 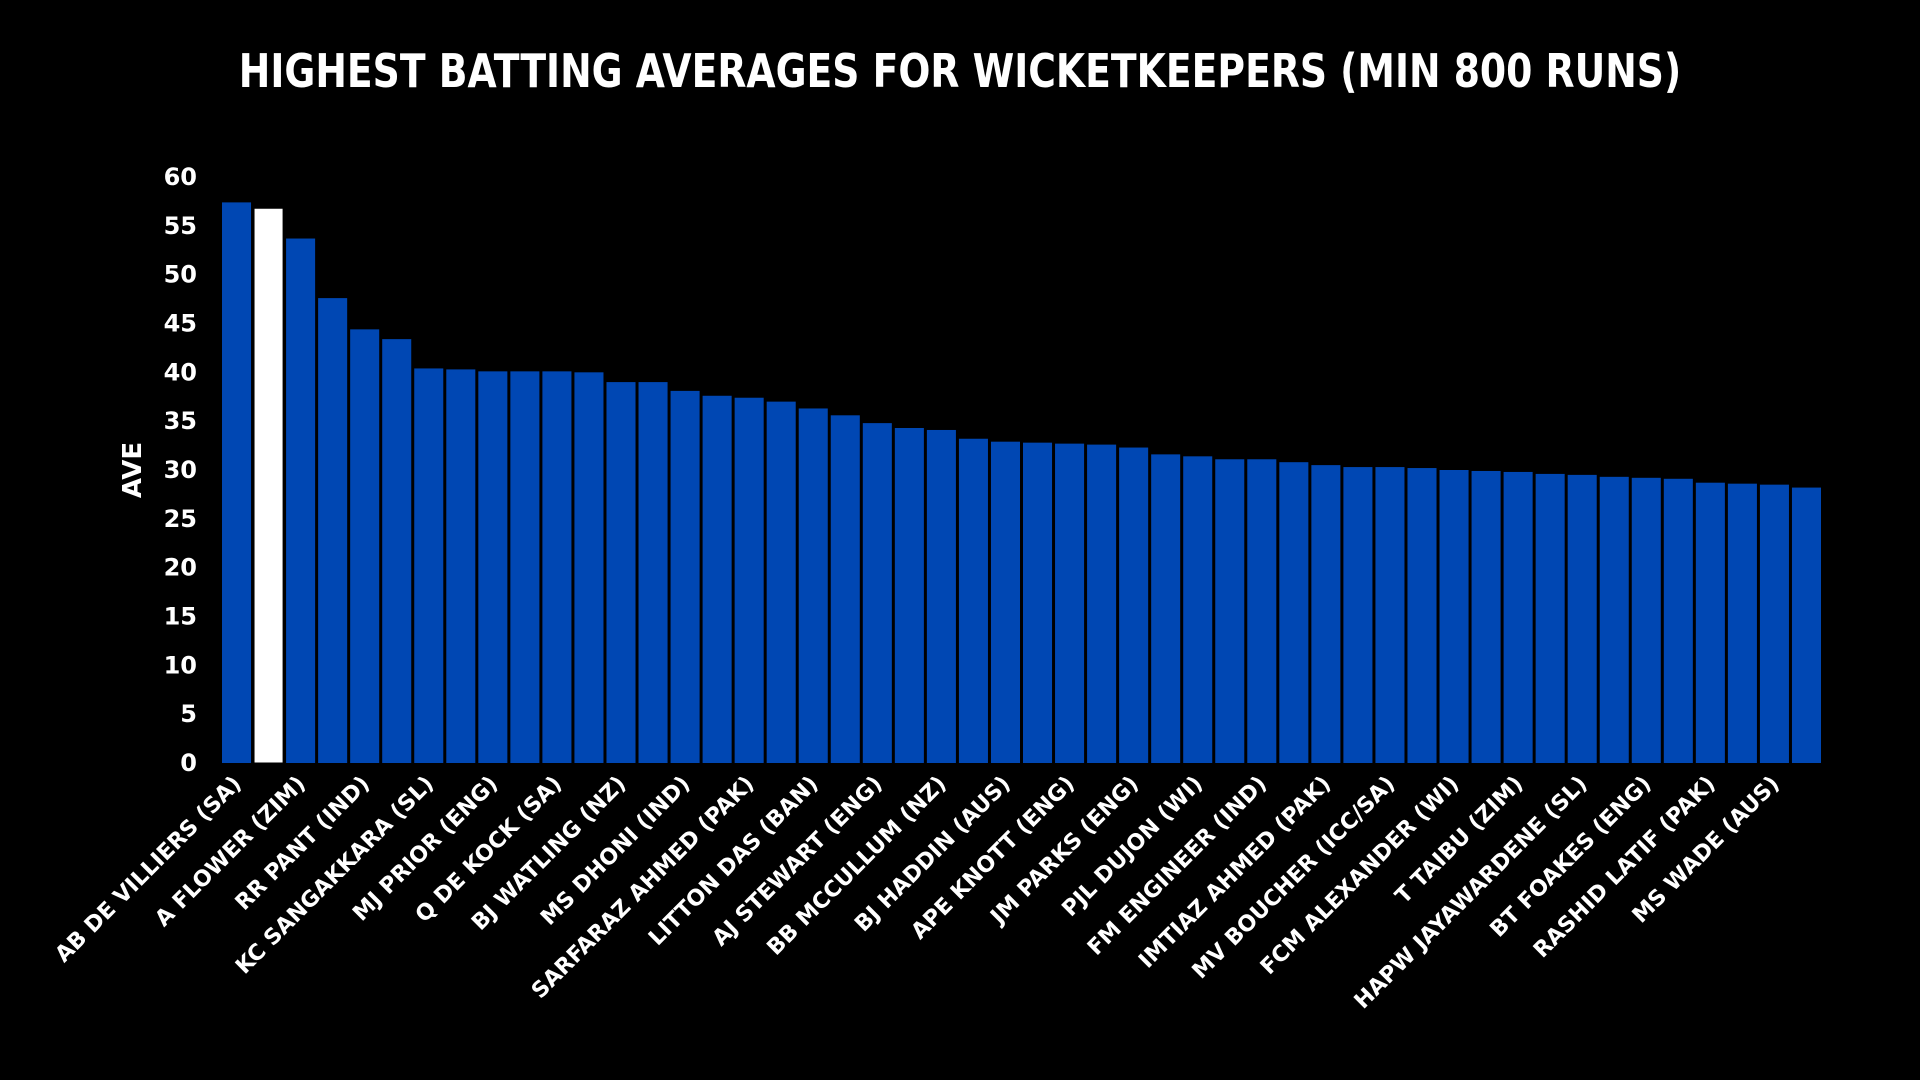 What do you see at coordinates (180, 177) in the screenshot?
I see `y-tick-label: 60` at bounding box center [180, 177].